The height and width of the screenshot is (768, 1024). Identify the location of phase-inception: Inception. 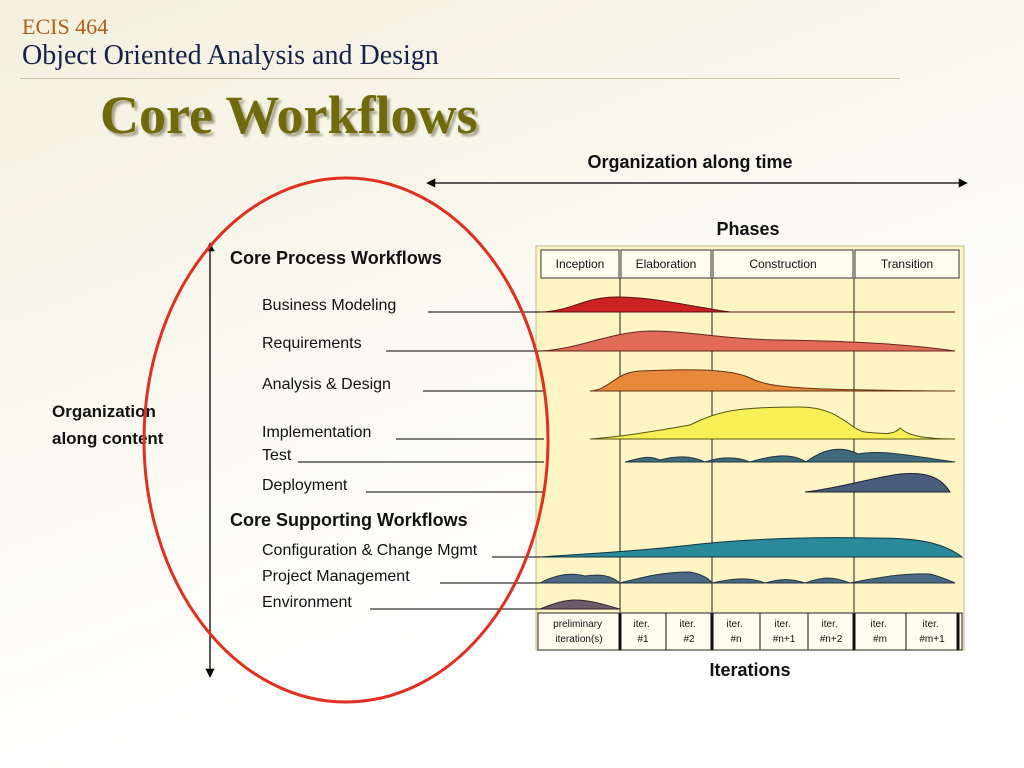
(580, 264).